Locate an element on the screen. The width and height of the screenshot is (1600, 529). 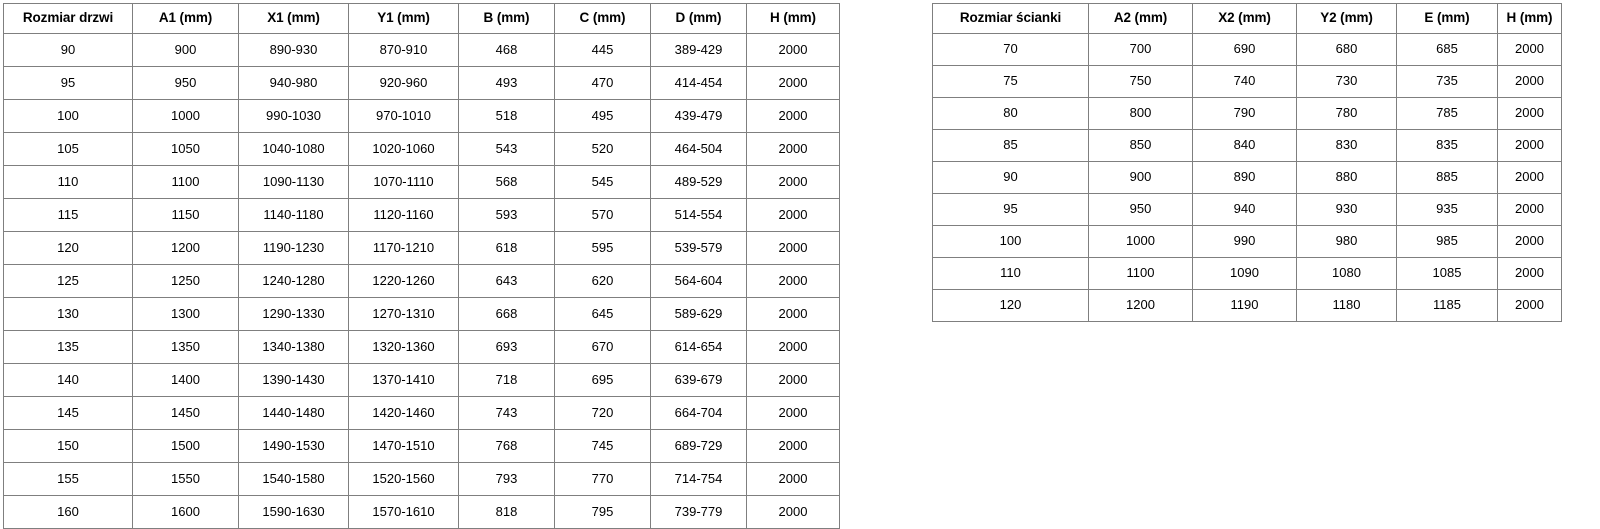
table-cell: 1190 is located at coordinates (1244, 305).